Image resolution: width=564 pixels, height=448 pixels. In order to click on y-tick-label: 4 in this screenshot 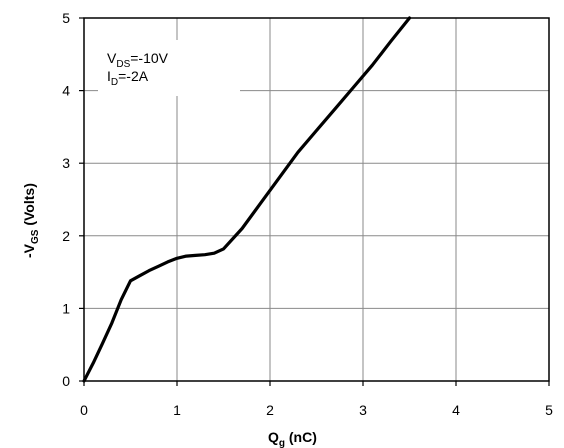, I will do `click(66, 91)`.